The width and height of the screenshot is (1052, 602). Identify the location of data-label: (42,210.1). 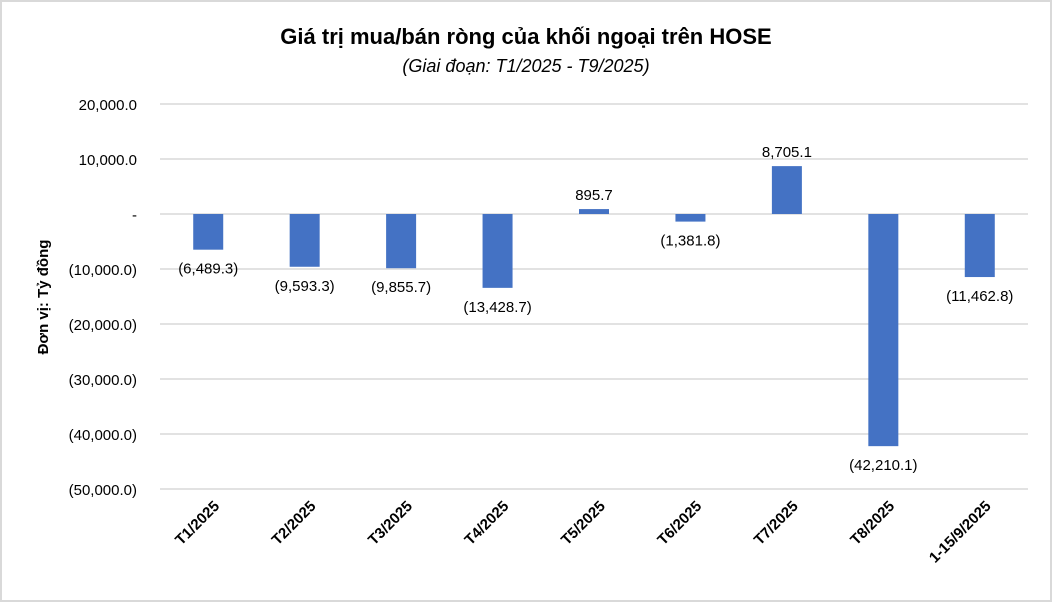
(883, 465).